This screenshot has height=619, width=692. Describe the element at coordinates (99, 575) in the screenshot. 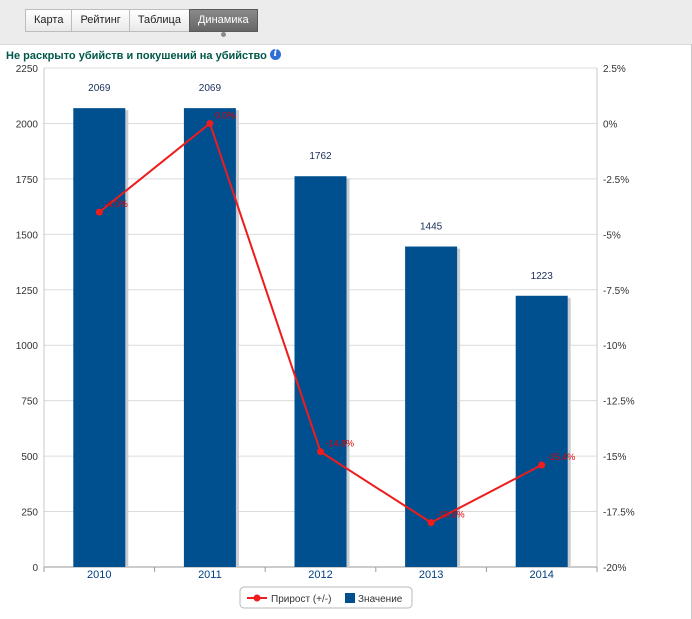

I see `x-tick-label: 2010` at that location.